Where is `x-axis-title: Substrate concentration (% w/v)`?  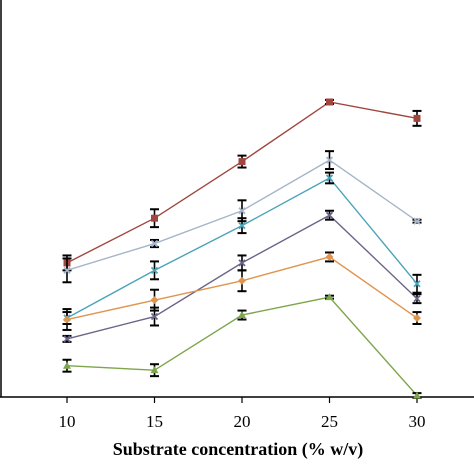
x-axis-title: Substrate concentration (% w/v) is located at coordinates (238, 449).